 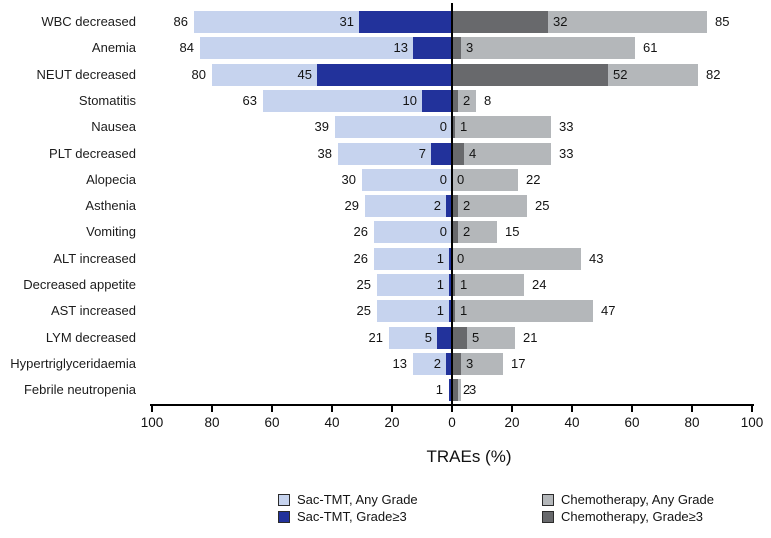 What do you see at coordinates (542, 206) in the screenshot?
I see `value-label-chemo-any: 25` at bounding box center [542, 206].